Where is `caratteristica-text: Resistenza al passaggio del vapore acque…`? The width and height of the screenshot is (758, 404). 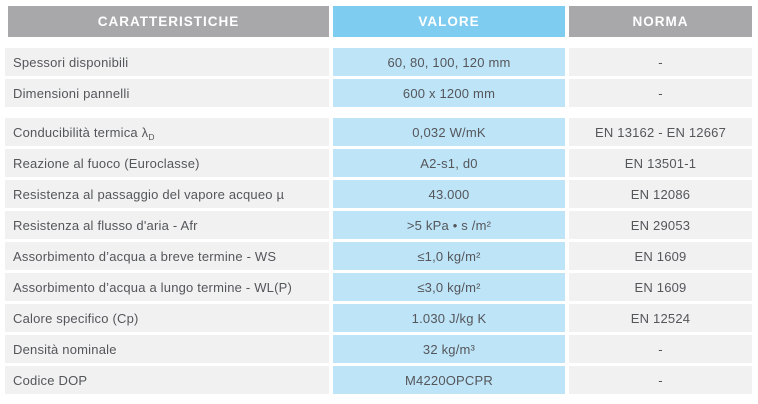
caratteristica-text: Resistenza al passaggio del vapore acque… is located at coordinates (149, 194).